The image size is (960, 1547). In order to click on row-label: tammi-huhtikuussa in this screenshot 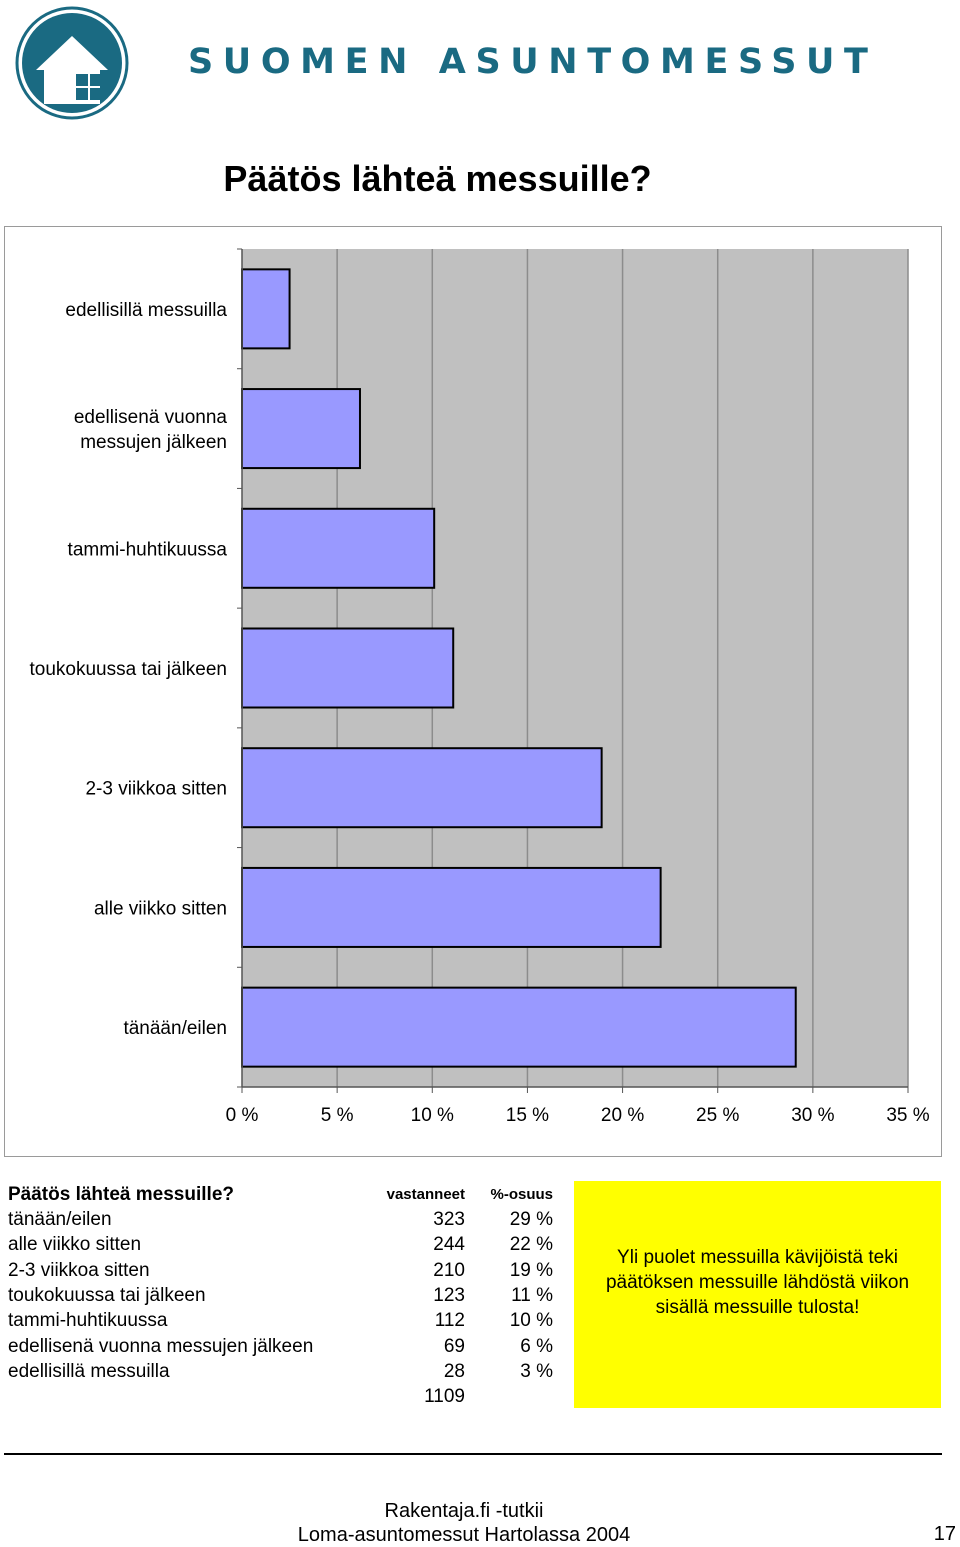, I will do `click(88, 1321)`.